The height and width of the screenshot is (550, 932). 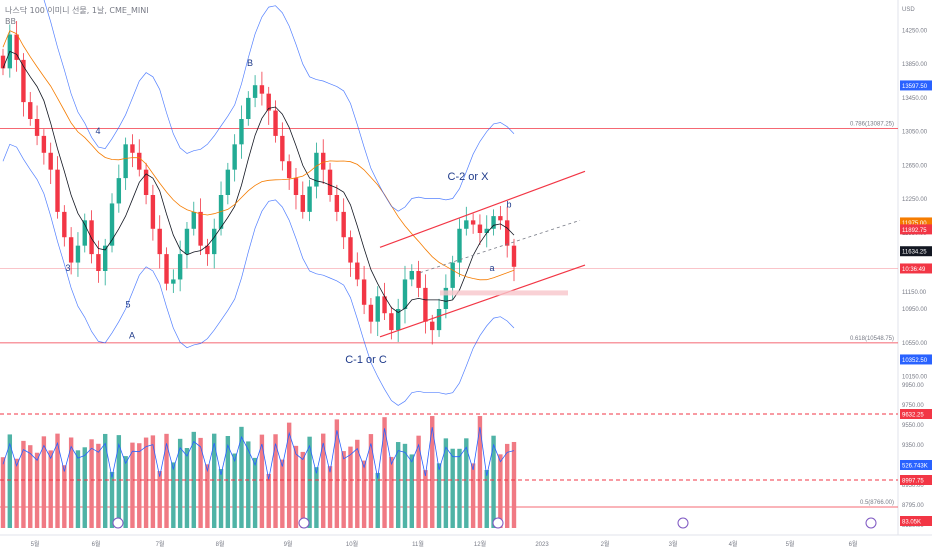 I want to click on channel-mid-line, so click(x=500, y=246).